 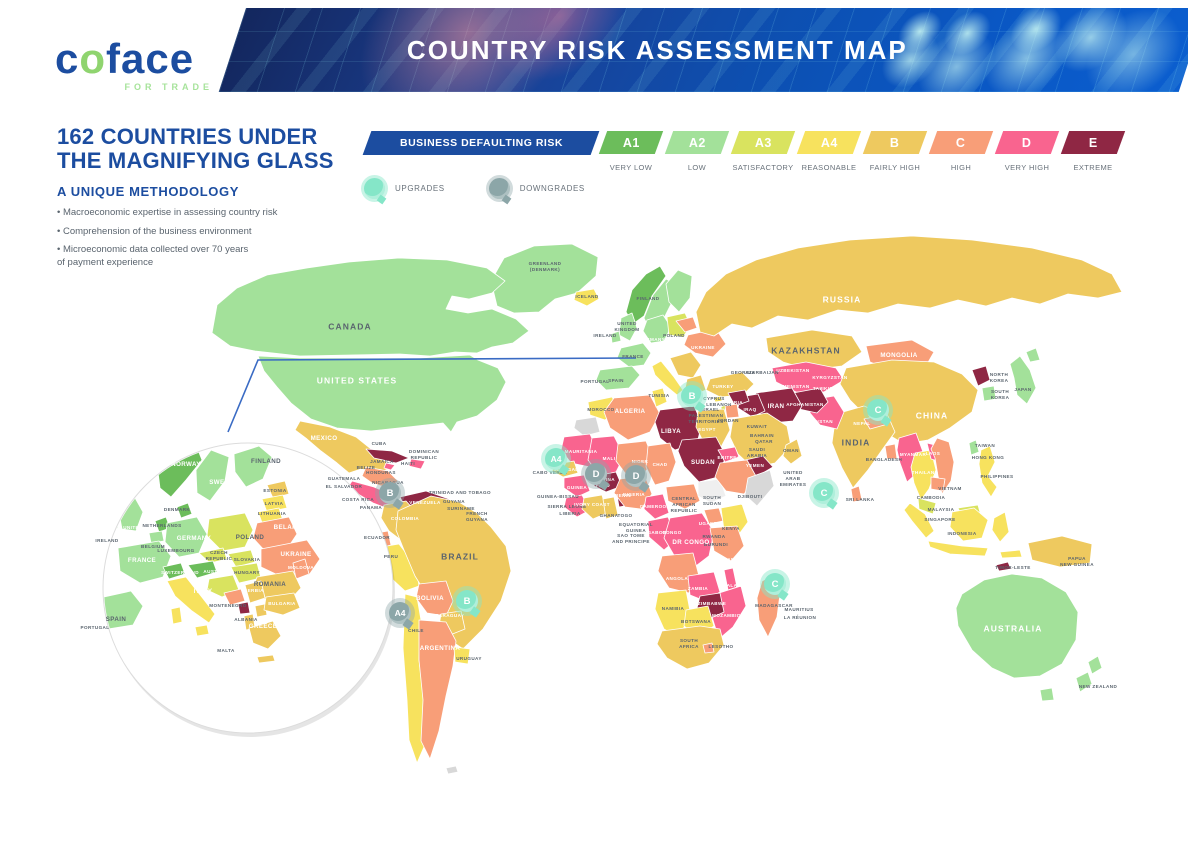 What do you see at coordinates (988, 471) in the screenshot?
I see `region-philippines` at bounding box center [988, 471].